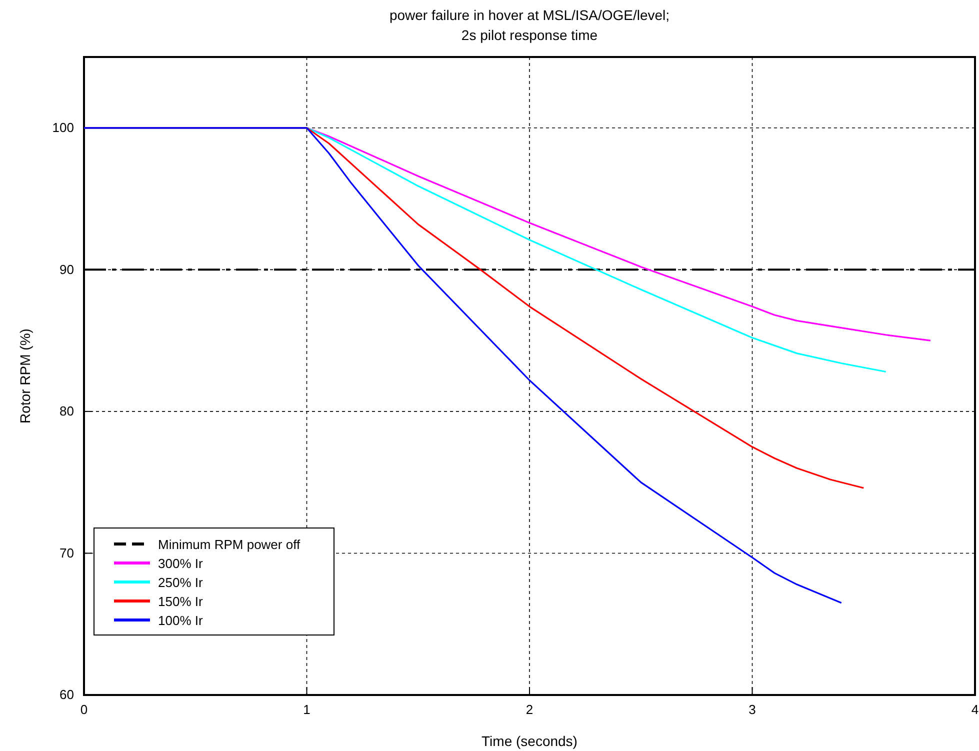 The width and height of the screenshot is (979, 751). What do you see at coordinates (63, 128) in the screenshot?
I see `y-tick-label: 100` at bounding box center [63, 128].